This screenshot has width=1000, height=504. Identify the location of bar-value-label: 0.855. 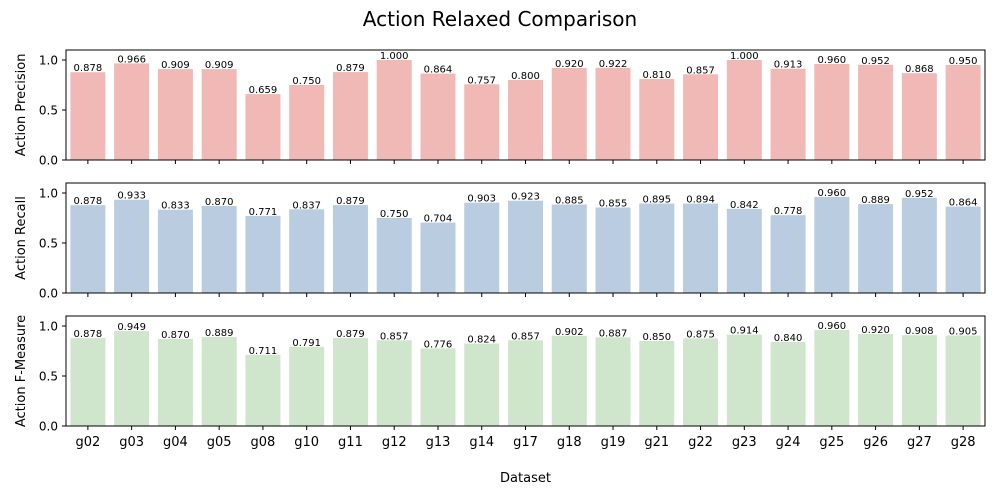
(613, 204).